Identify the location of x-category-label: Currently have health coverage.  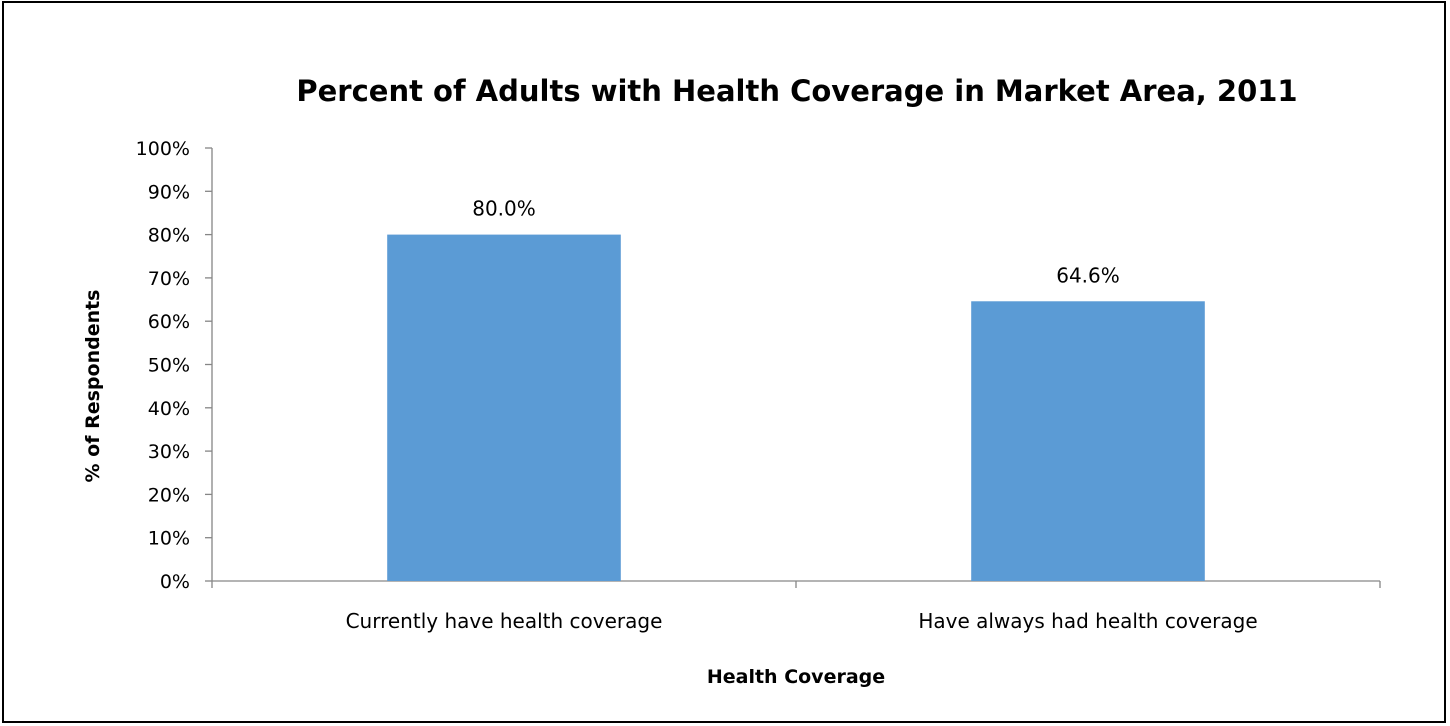
(504, 621).